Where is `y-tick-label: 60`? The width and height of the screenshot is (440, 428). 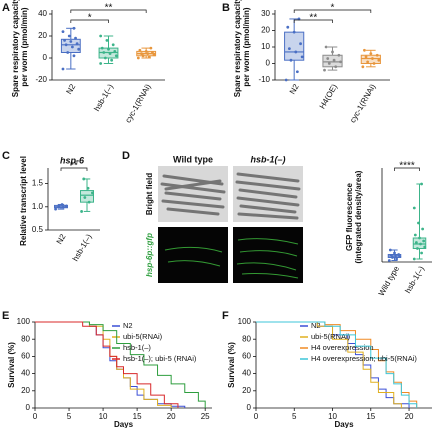
y-tick-label: 60 is located at coordinates (246, 356).